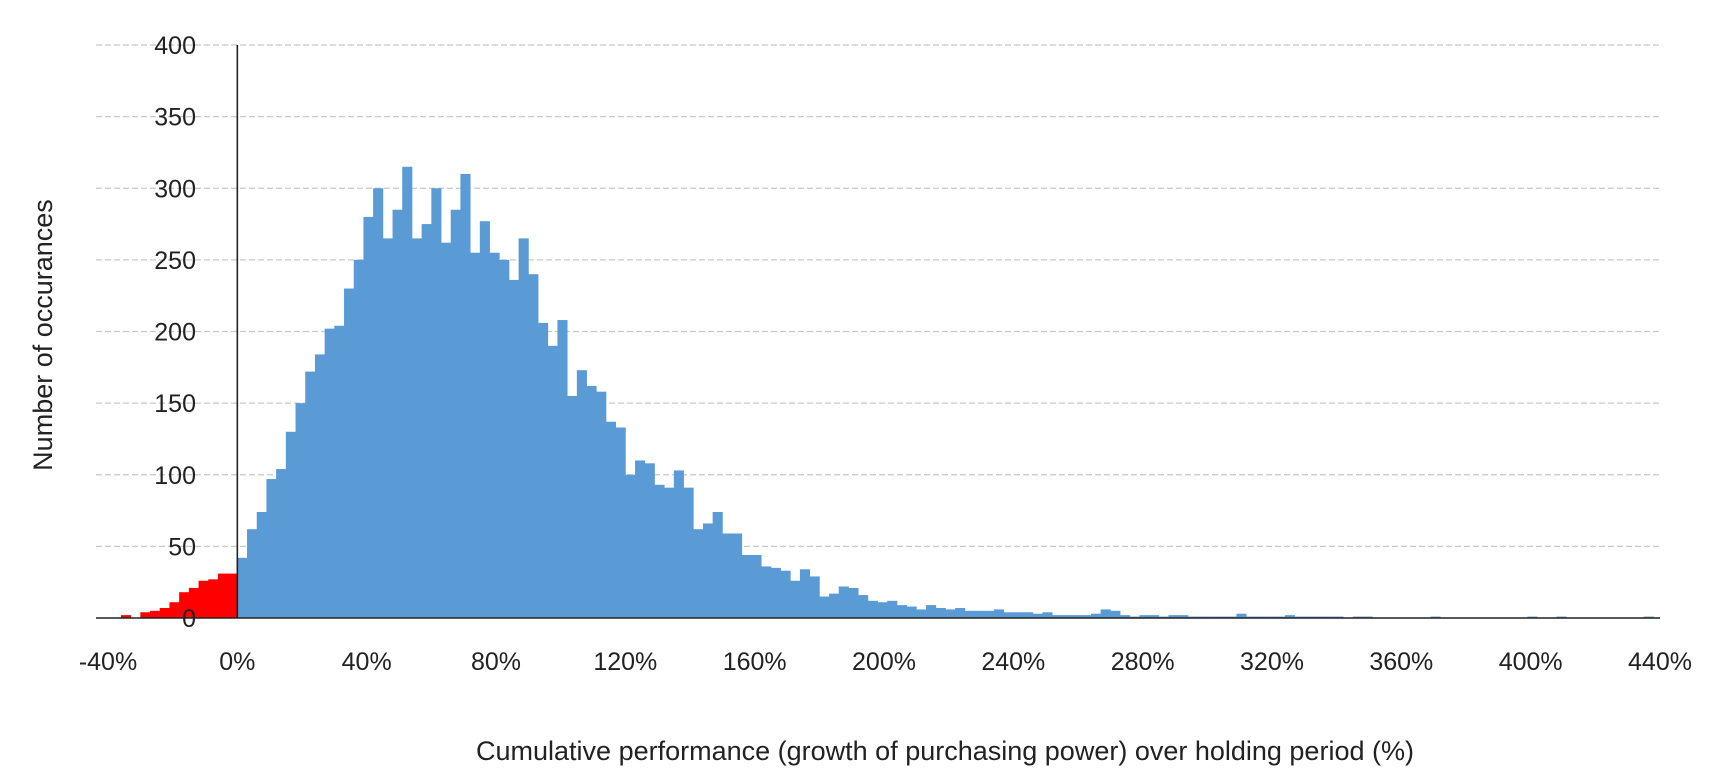  I want to click on x-tick-label: 40%, so click(367, 662).